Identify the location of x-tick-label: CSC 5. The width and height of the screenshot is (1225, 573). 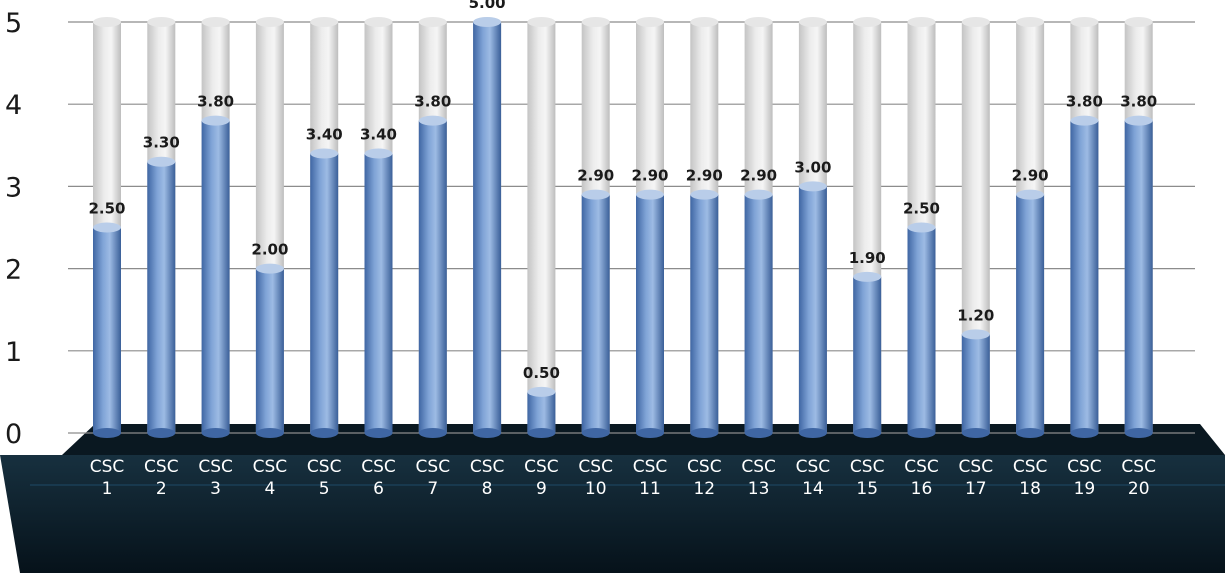
(324, 478).